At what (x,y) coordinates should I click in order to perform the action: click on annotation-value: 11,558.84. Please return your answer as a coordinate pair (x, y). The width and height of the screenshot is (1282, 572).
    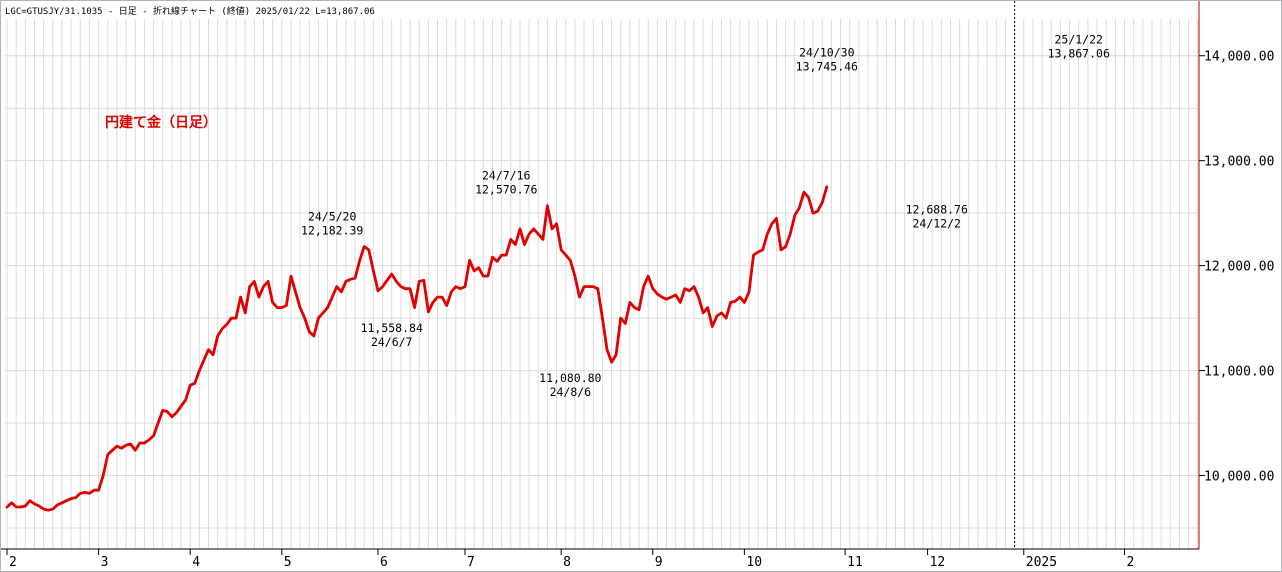
    Looking at the image, I should click on (392, 328).